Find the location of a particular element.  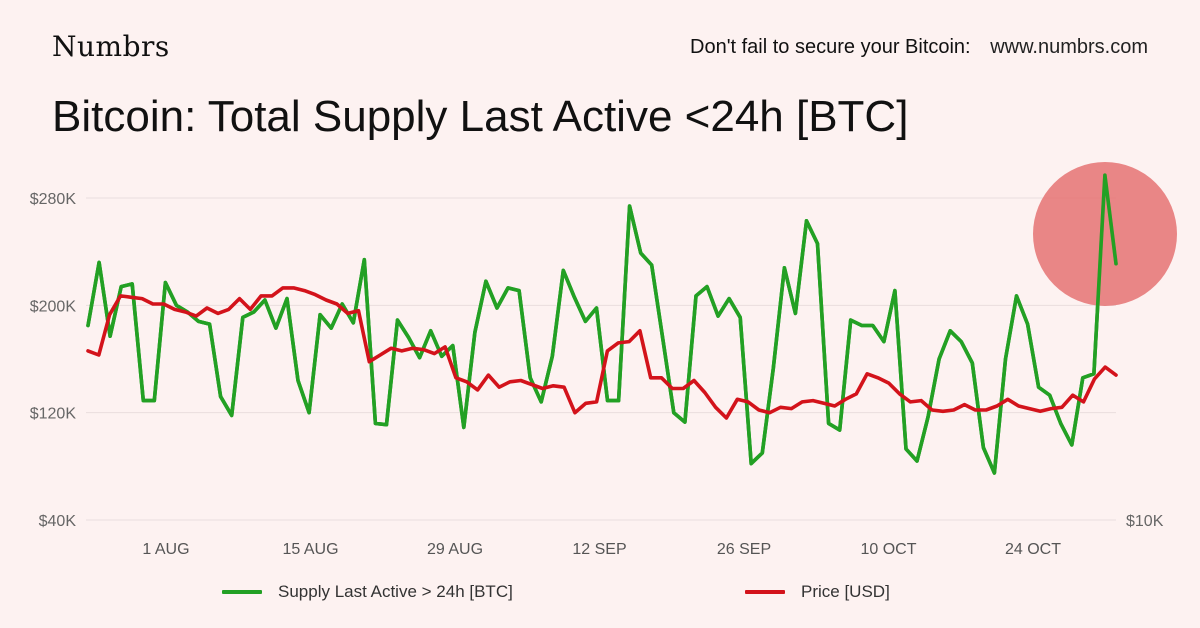

brand-logo: Numbrs is located at coordinates (111, 46).